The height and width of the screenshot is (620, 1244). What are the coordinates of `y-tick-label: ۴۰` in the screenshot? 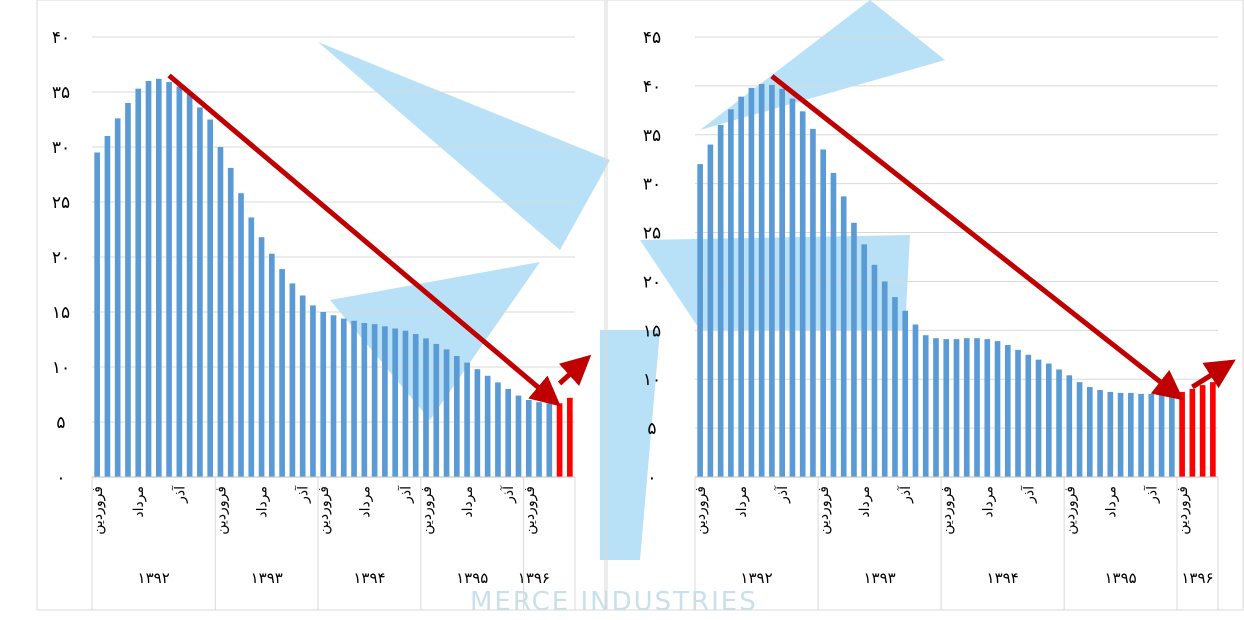 It's located at (652, 87).